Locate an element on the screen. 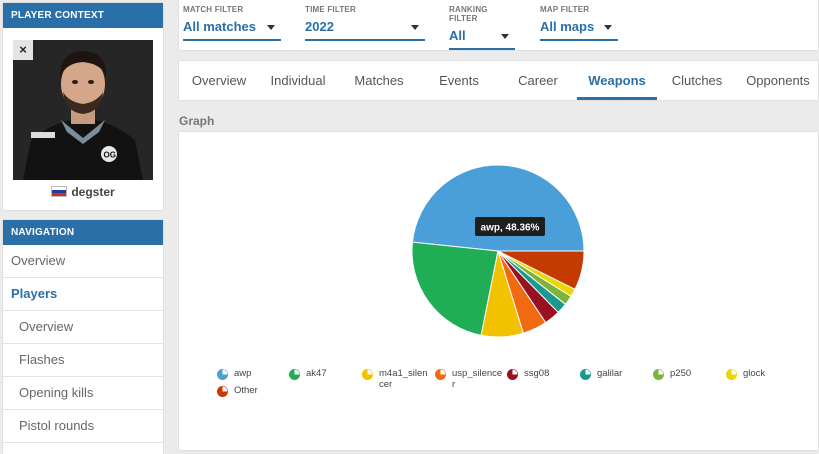 This screenshot has height=454, width=819. tab-individual: Individual is located at coordinates (298, 80).